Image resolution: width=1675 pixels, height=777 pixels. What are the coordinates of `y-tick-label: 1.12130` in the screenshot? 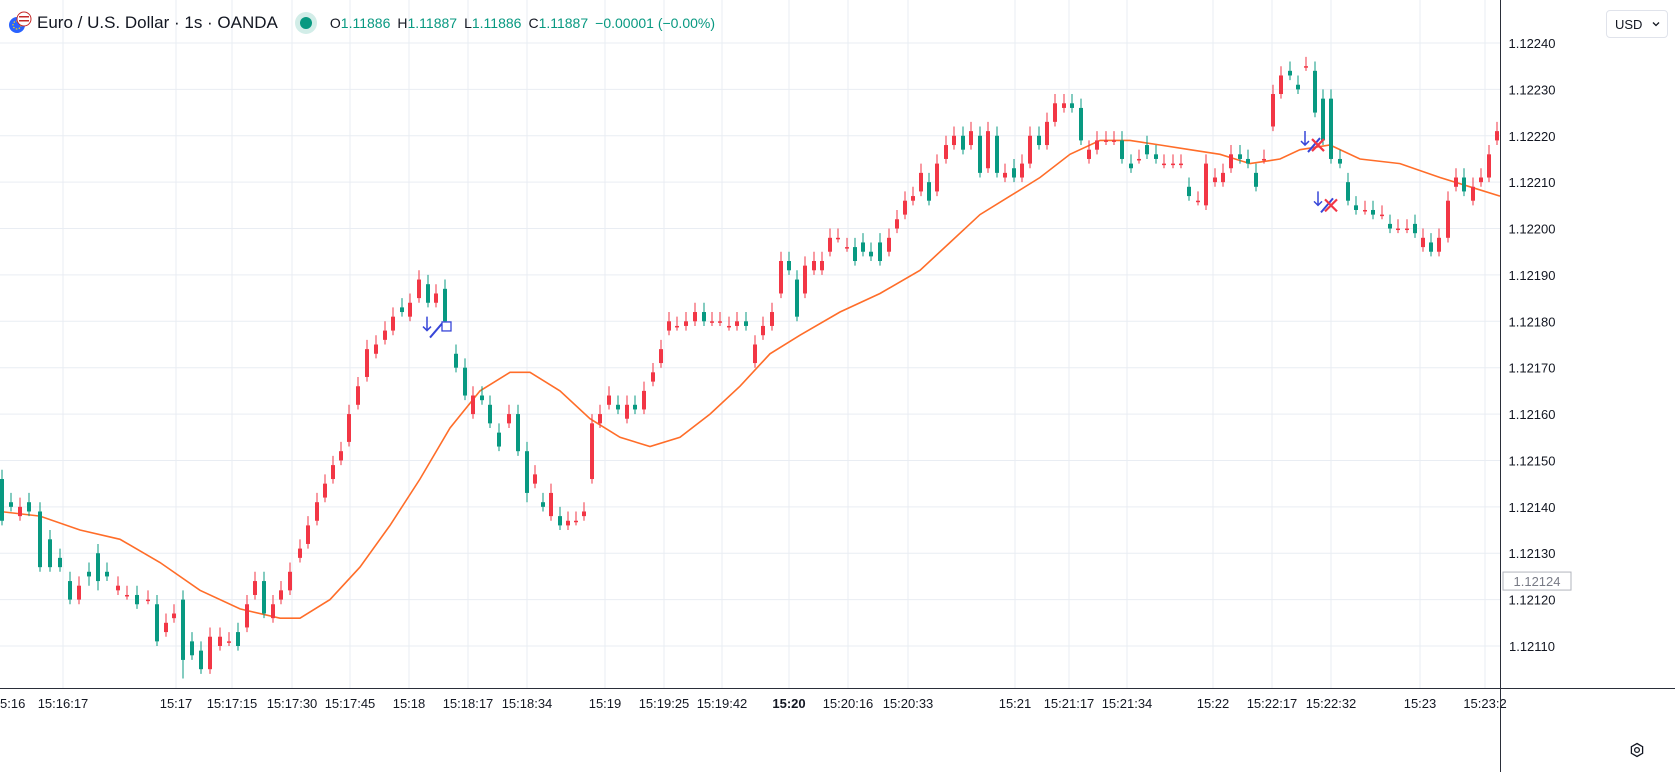 It's located at (1532, 553).